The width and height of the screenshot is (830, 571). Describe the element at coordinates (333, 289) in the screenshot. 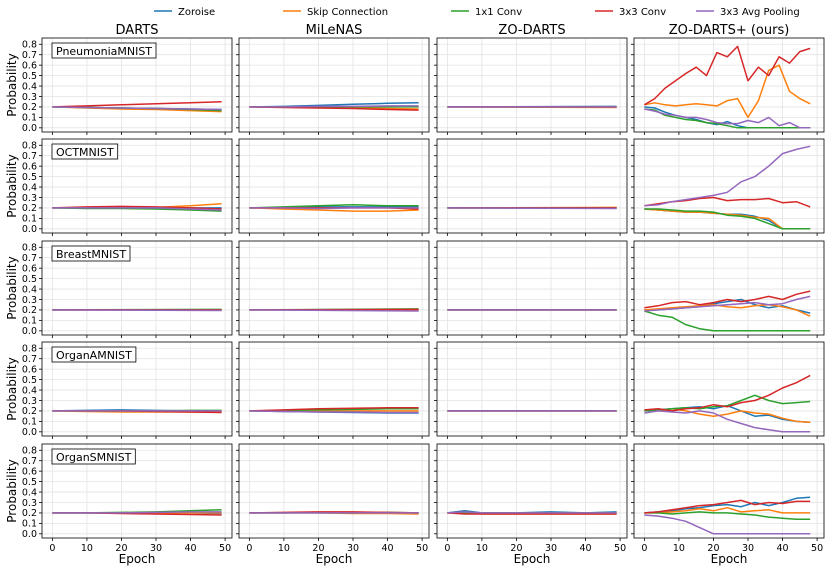

I see `panel-breastmnist-milenas` at that location.